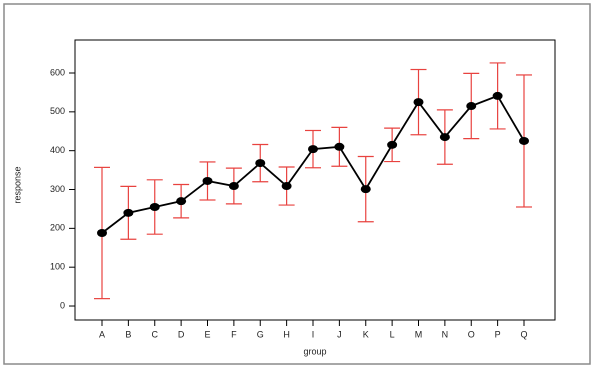  Describe the element at coordinates (207, 334) in the screenshot. I see `x-tick-label: E` at that location.